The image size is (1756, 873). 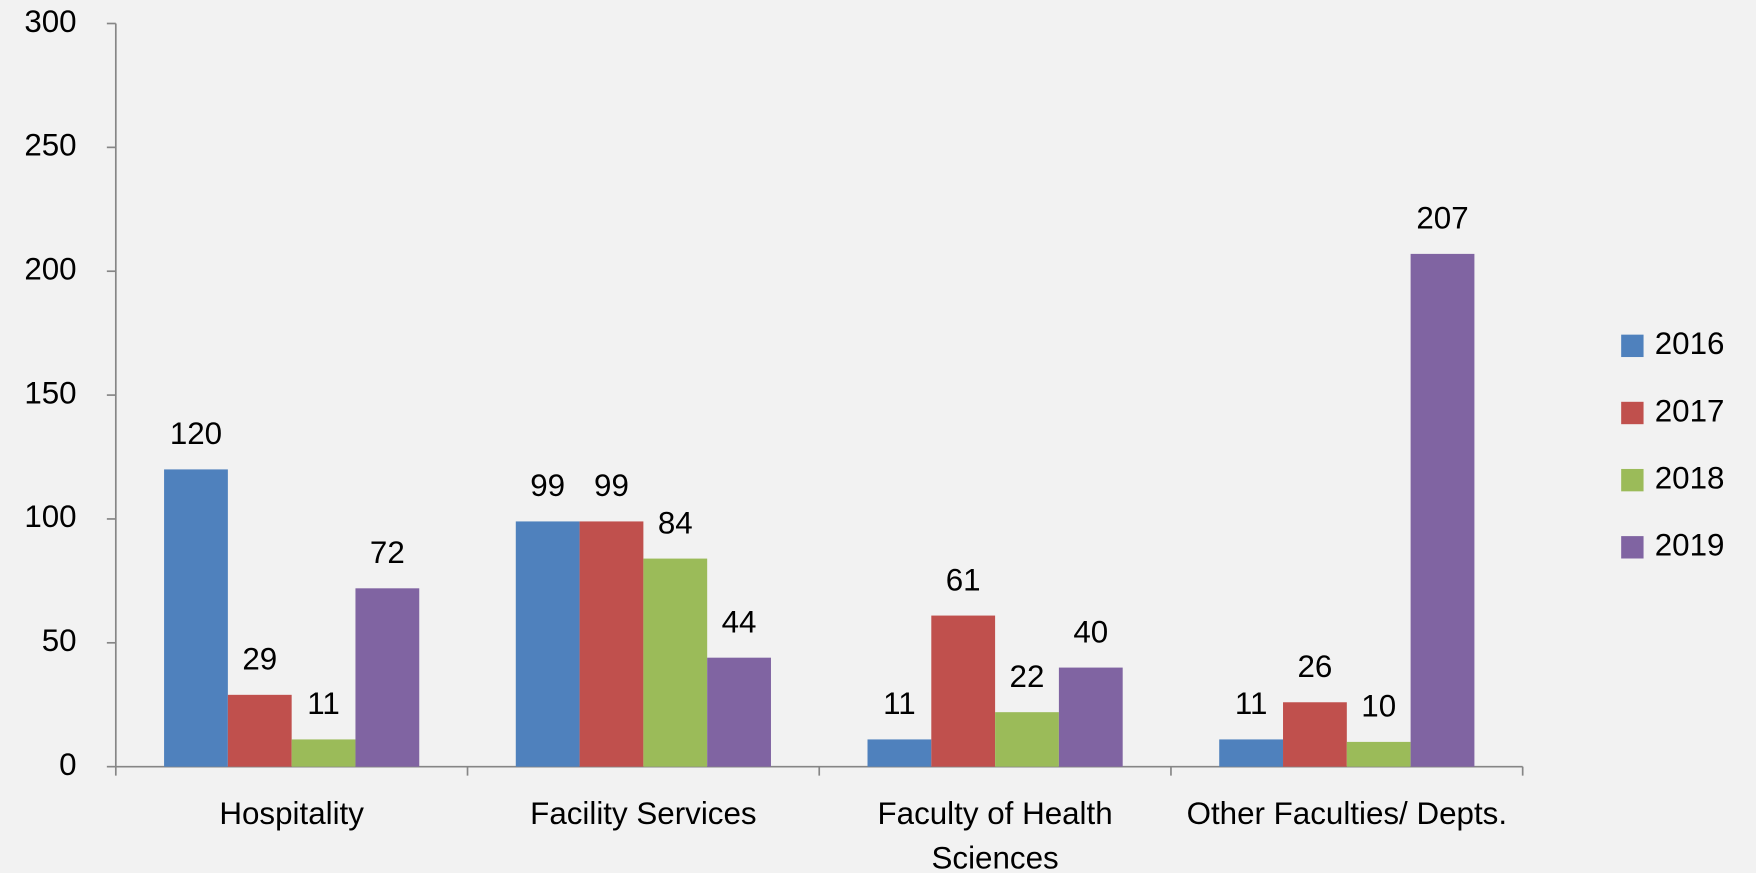 What do you see at coordinates (259, 659) in the screenshot?
I see `data-label: 29` at bounding box center [259, 659].